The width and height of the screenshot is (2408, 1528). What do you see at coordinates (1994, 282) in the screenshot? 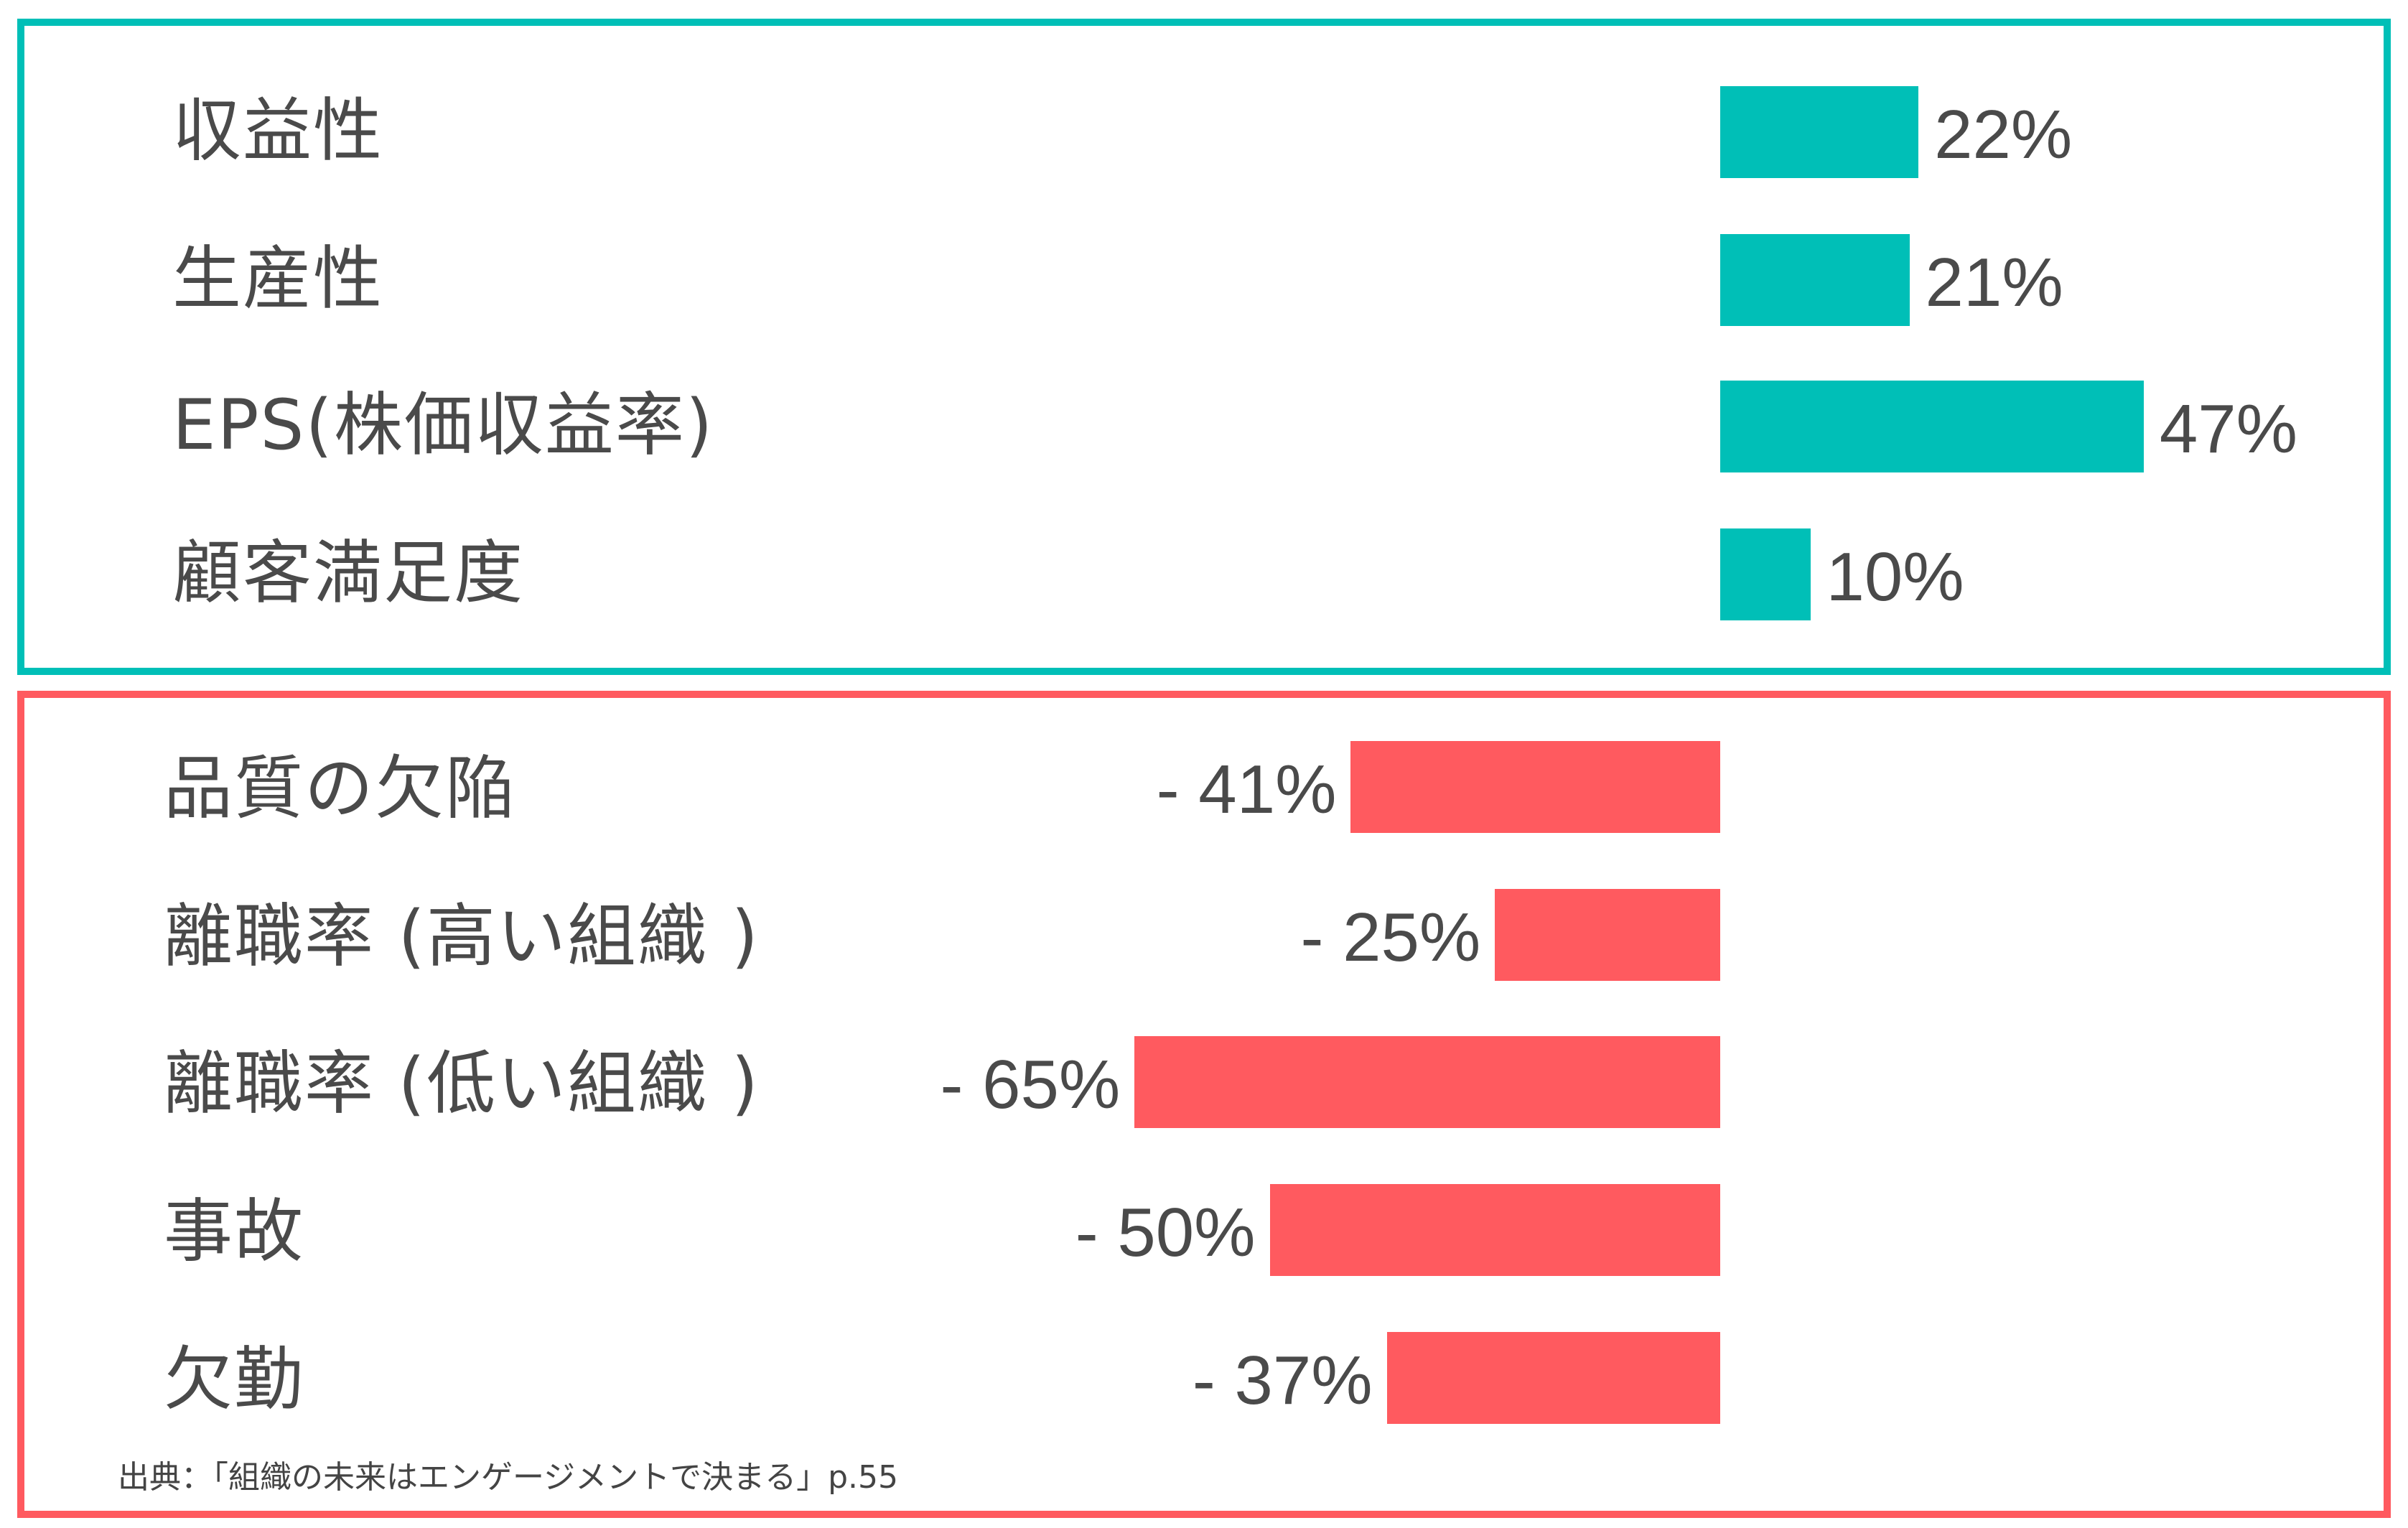
I see `value-label: 21%` at bounding box center [1994, 282].